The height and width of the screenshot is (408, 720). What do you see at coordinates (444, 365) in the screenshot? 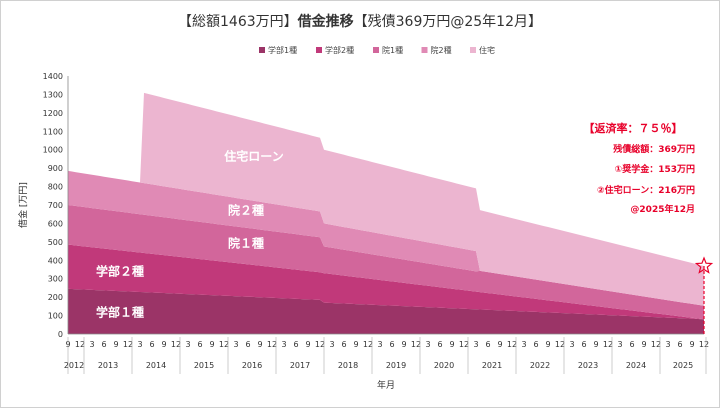
I see `x-year-label: 2020` at bounding box center [444, 365].